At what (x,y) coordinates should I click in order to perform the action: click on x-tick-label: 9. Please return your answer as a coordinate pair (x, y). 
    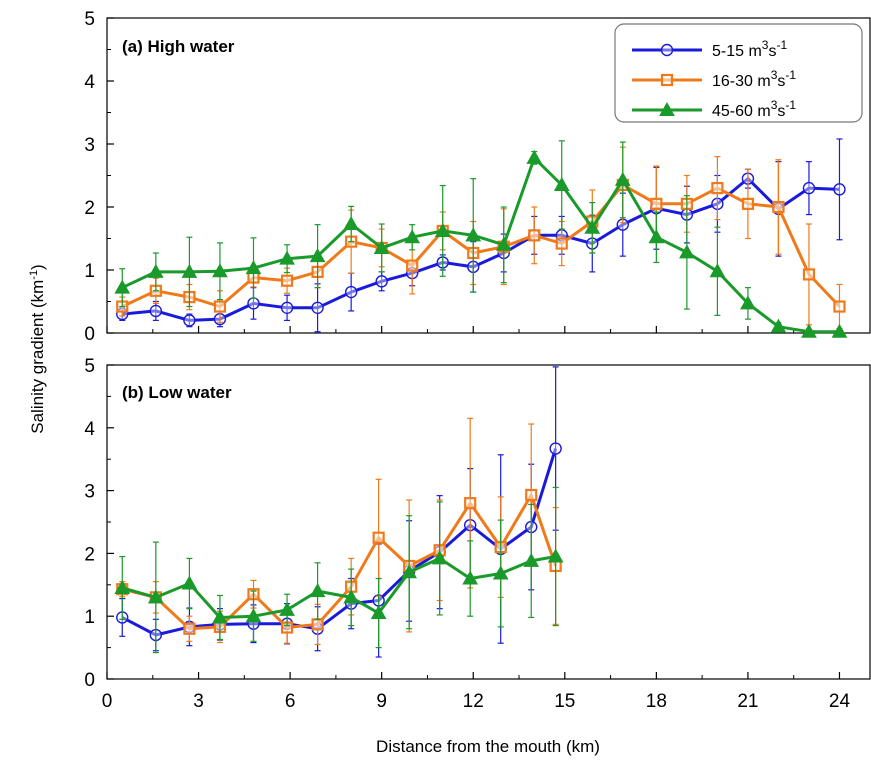
    Looking at the image, I should click on (381, 701).